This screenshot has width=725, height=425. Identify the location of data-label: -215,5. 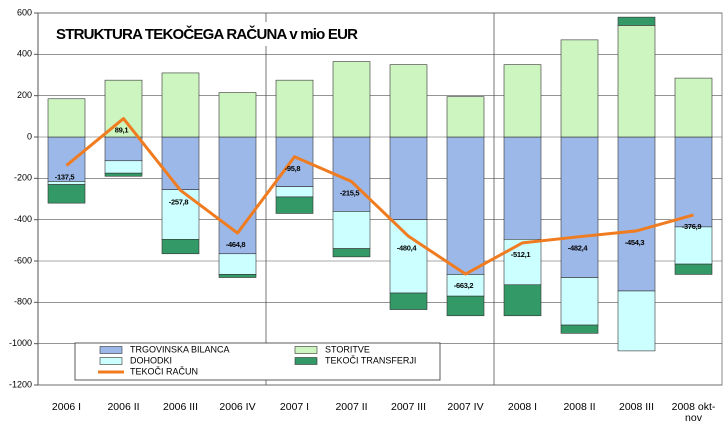
(350, 193).